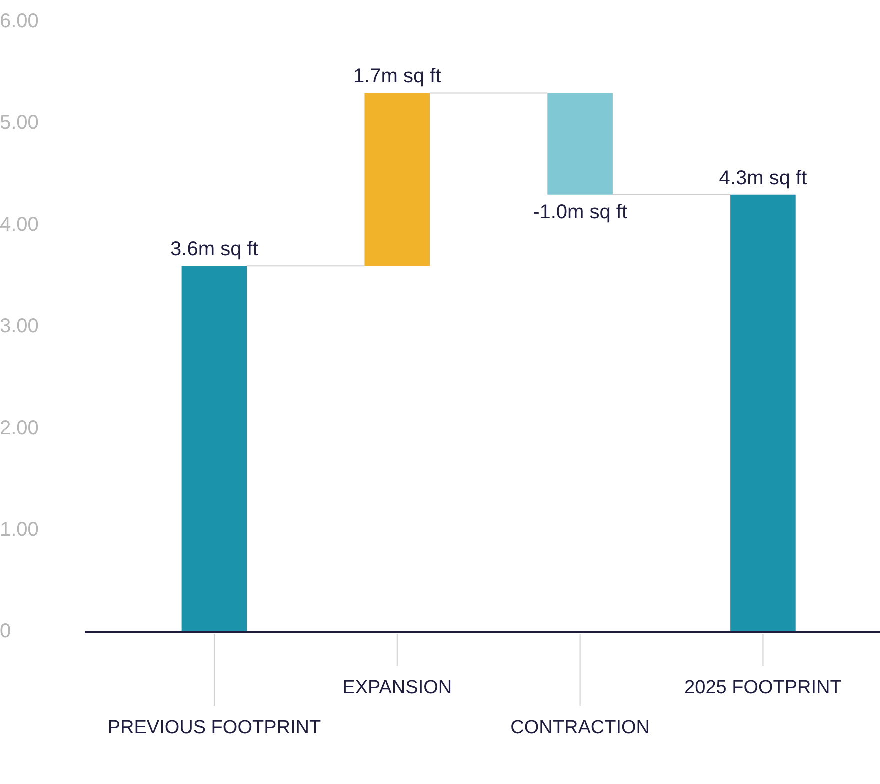  I want to click on x-tick-label: CONTRACTION, so click(580, 727).